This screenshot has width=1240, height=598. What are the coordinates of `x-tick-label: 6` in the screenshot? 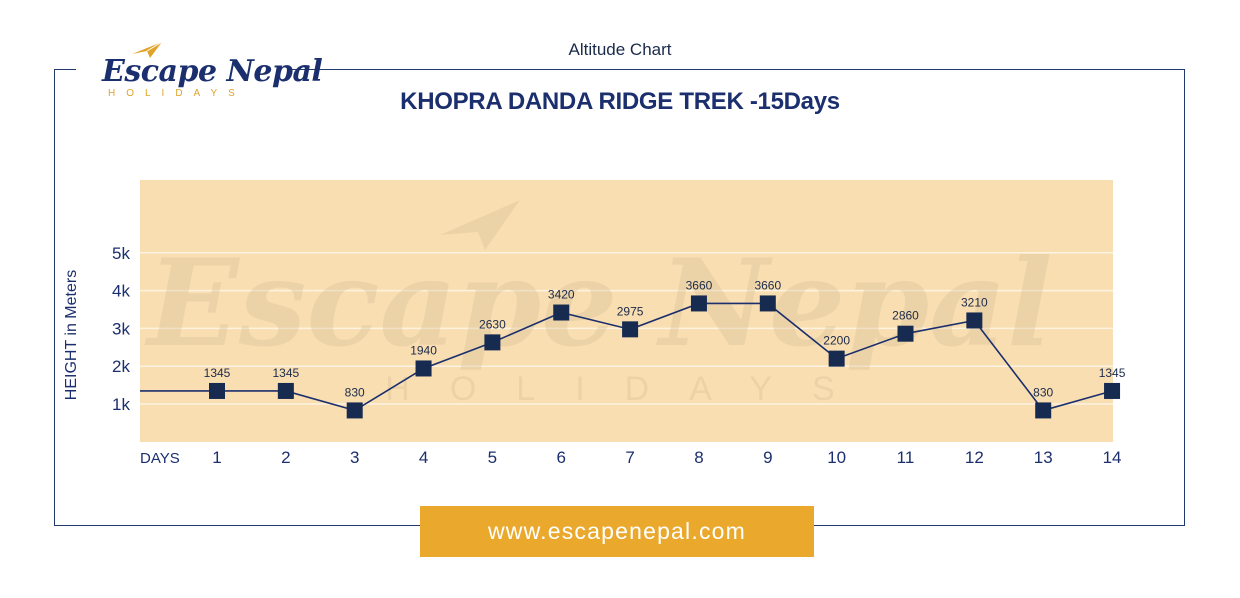 It's located at (561, 457).